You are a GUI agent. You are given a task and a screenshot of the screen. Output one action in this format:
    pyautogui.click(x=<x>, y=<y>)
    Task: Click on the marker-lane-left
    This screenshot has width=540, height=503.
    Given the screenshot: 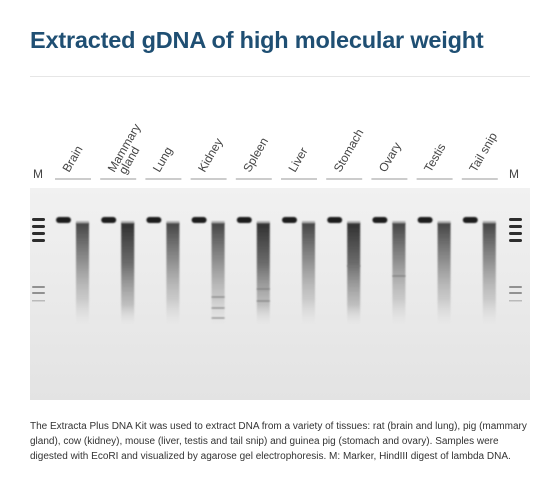 What is the action you would take?
    pyautogui.click(x=38, y=260)
    